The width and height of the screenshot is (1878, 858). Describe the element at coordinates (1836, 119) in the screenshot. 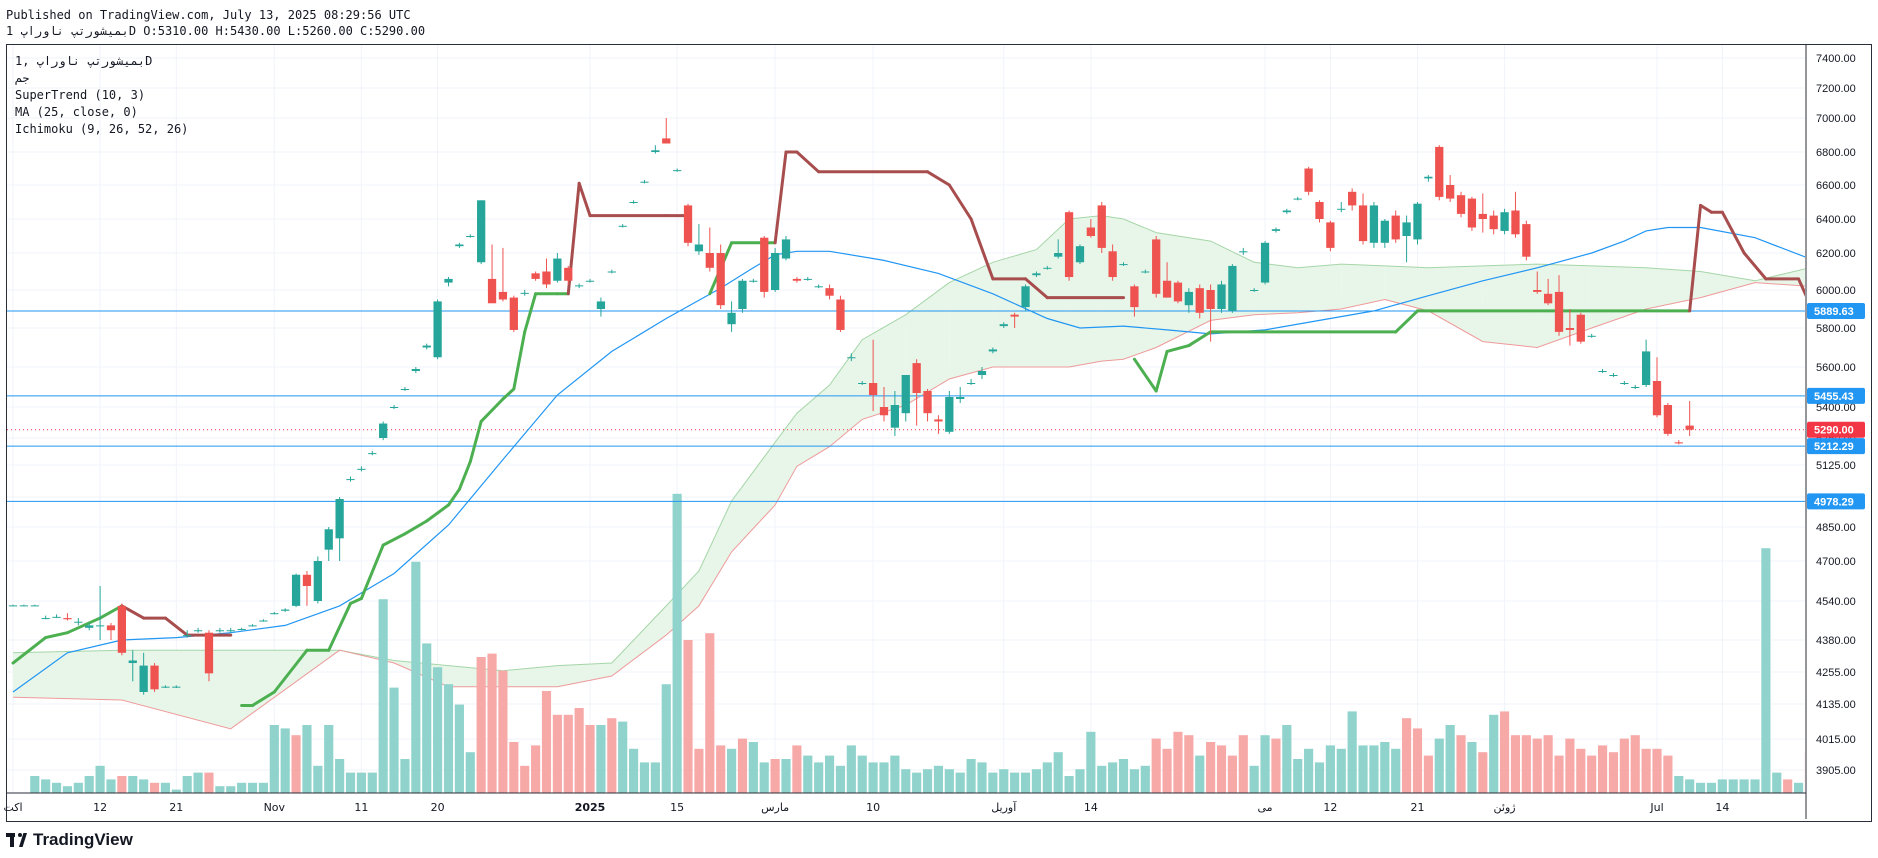

I see `y-tick-label: 7000.00` at that location.